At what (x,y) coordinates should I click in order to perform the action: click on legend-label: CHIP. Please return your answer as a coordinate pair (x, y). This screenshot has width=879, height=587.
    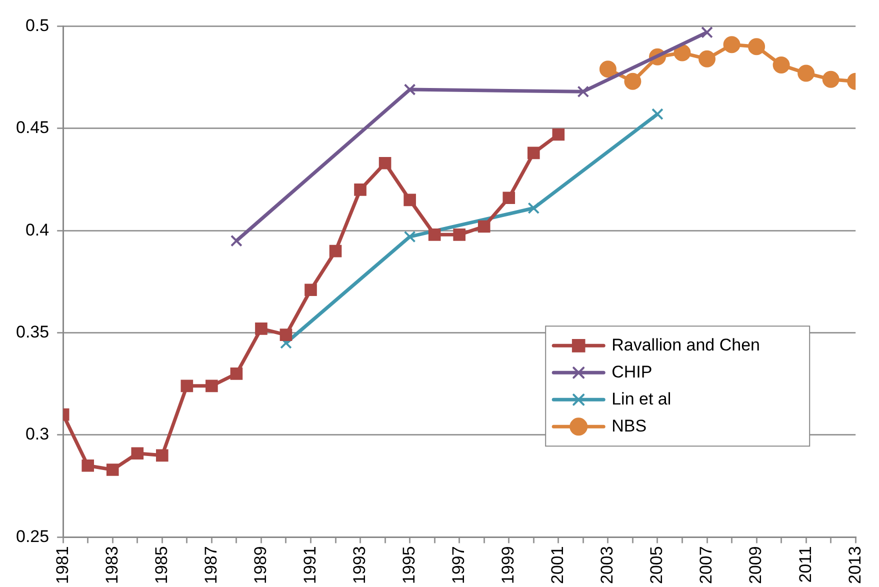
    Looking at the image, I should click on (632, 372).